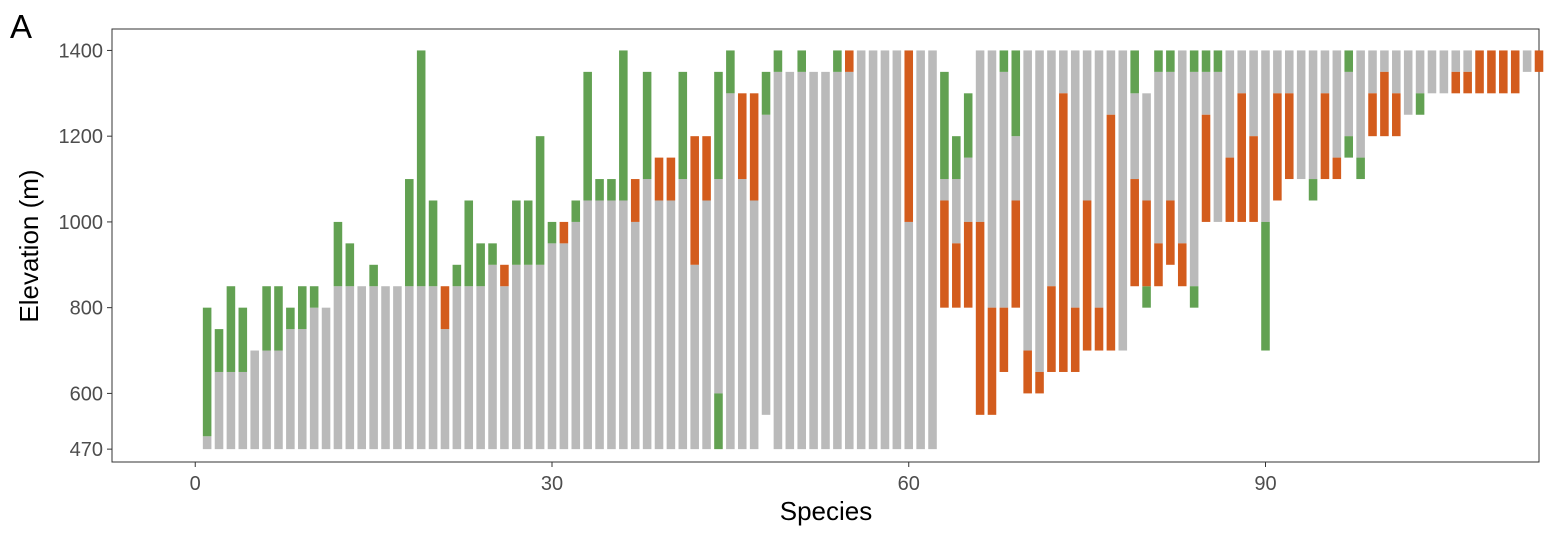 The width and height of the screenshot is (1555, 534). Describe the element at coordinates (1206, 168) in the screenshot. I see `bar-segment-species-85-orange` at that location.